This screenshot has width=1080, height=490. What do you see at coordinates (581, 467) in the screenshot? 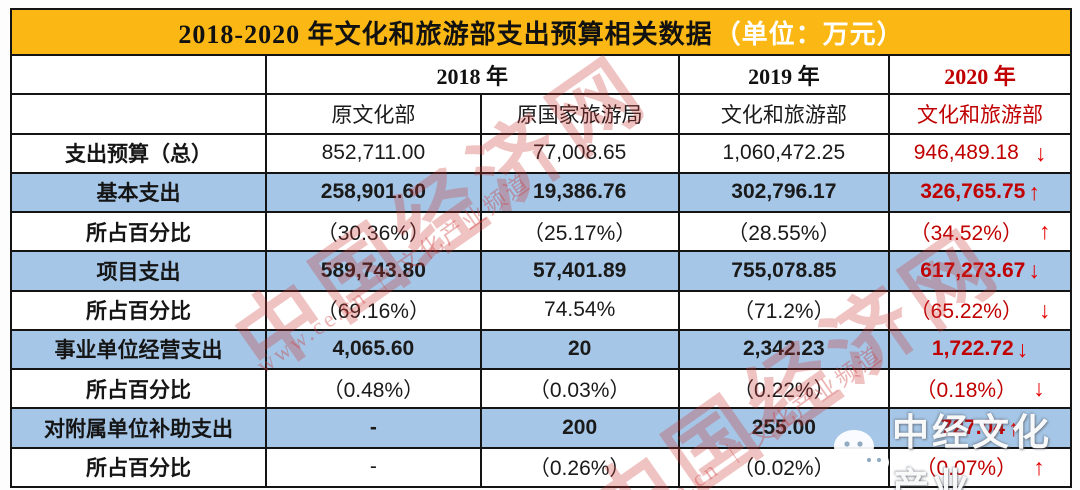
I see `cell-2018b: （0.26%）` at bounding box center [581, 467].